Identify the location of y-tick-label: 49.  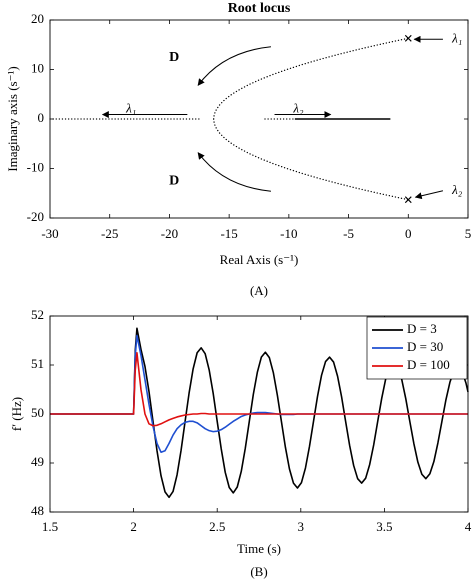
(37, 461).